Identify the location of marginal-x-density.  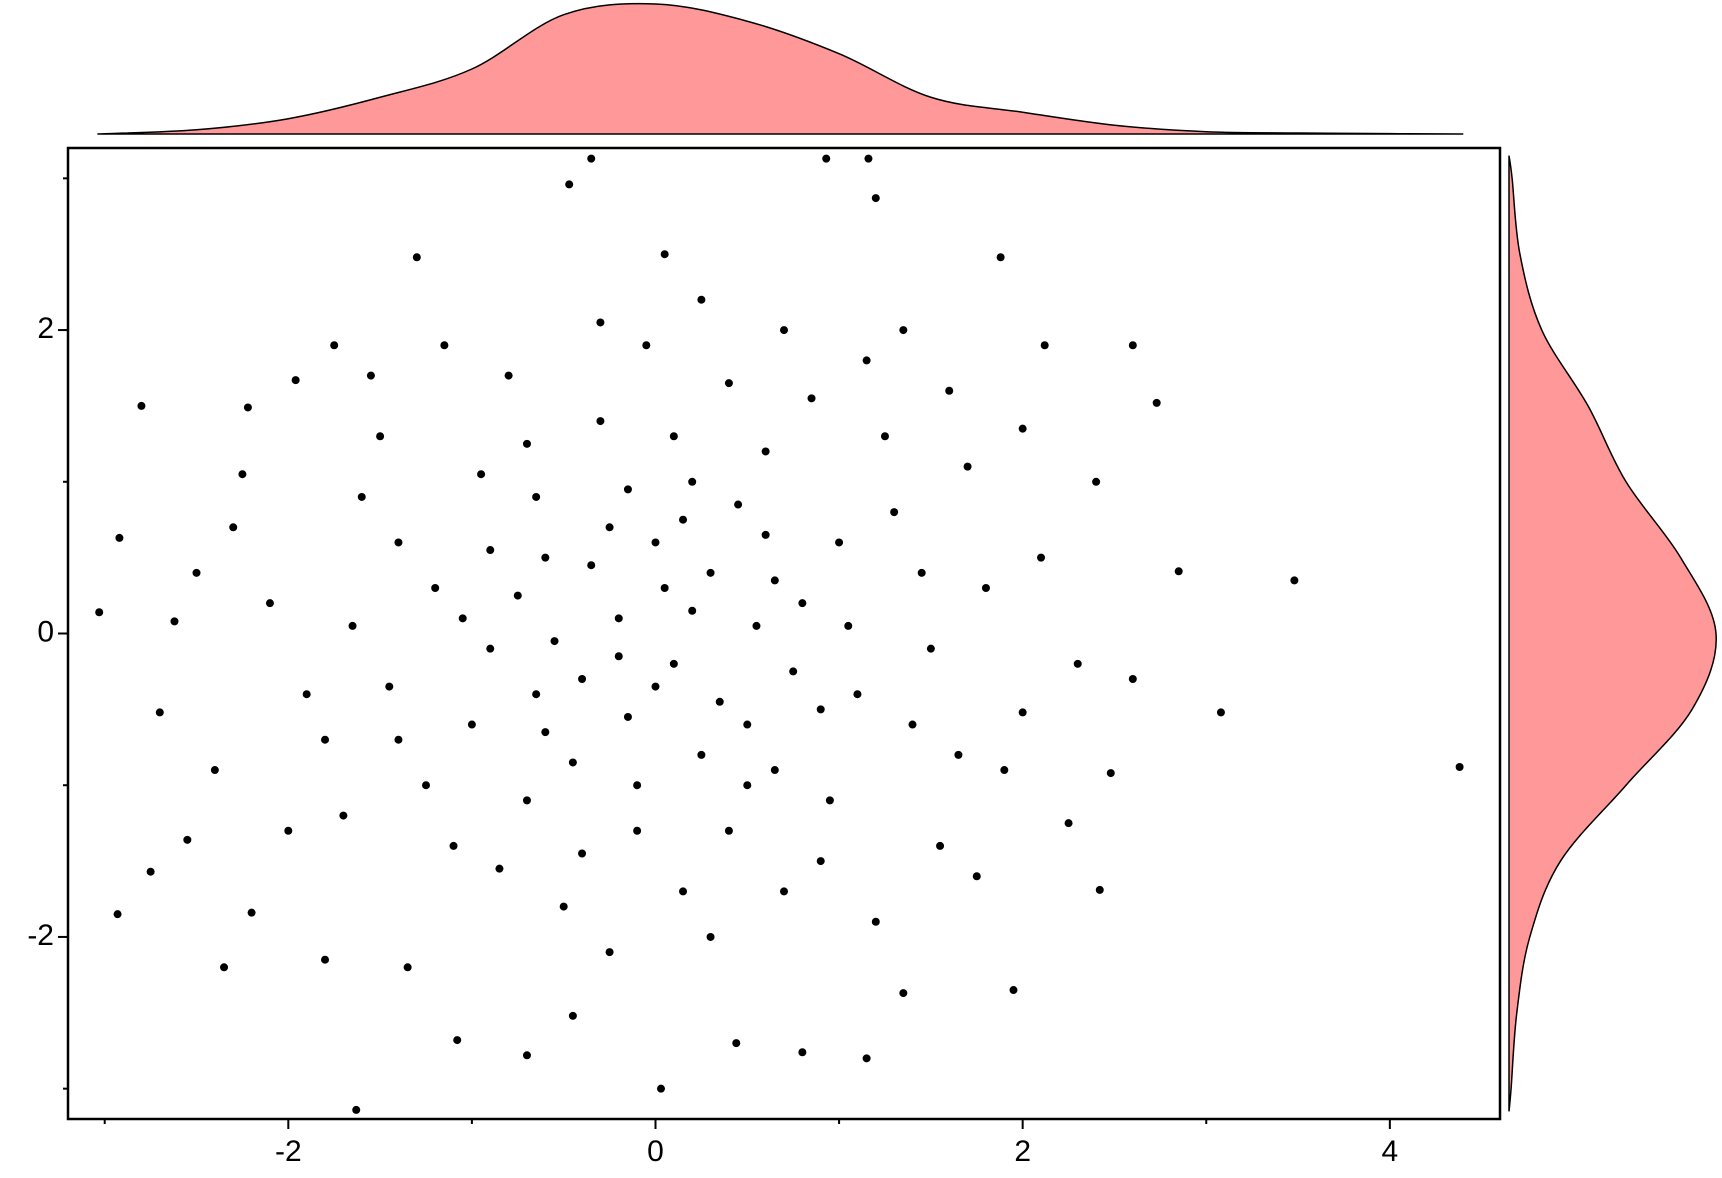
(780, 68).